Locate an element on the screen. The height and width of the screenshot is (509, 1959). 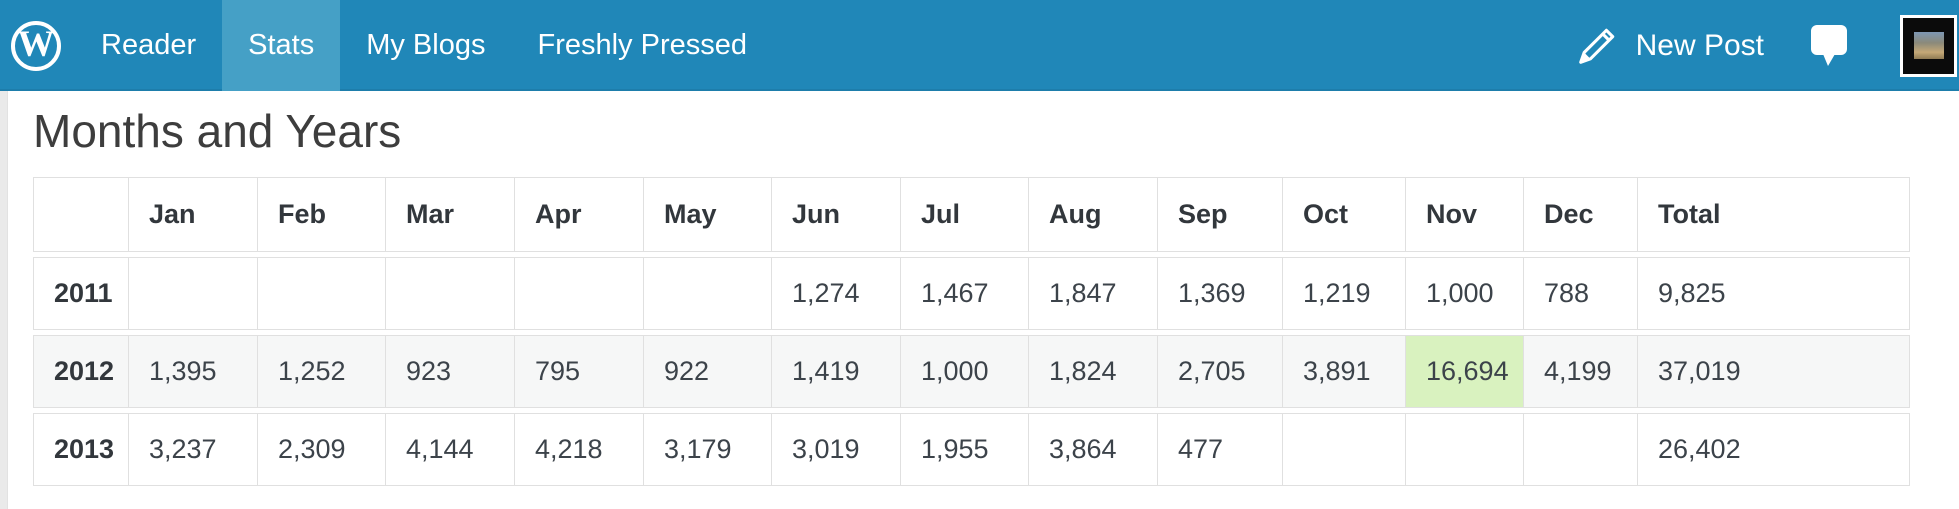
avatar-image is located at coordinates (1928, 45).